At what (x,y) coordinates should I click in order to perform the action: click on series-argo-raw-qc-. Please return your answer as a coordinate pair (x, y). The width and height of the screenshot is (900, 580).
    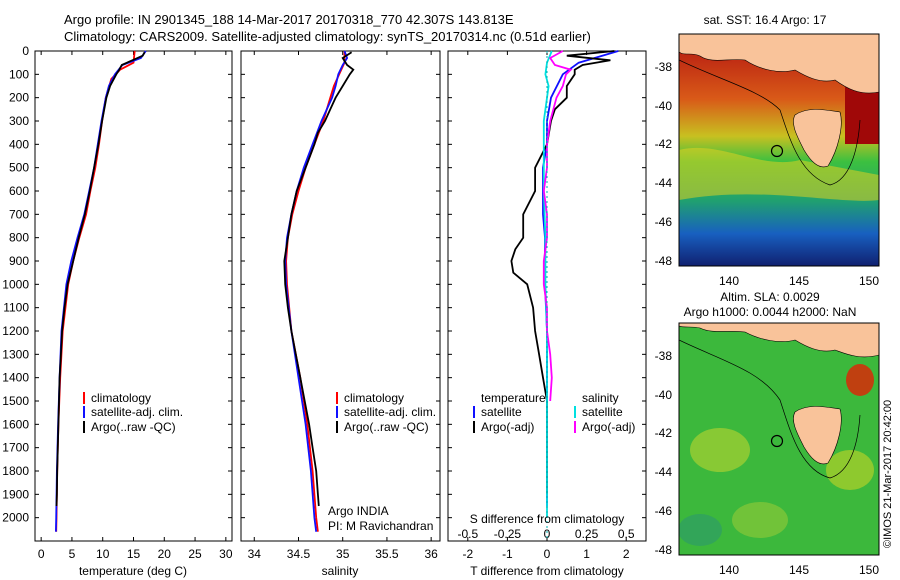
    Looking at the image, I should click on (100, 279).